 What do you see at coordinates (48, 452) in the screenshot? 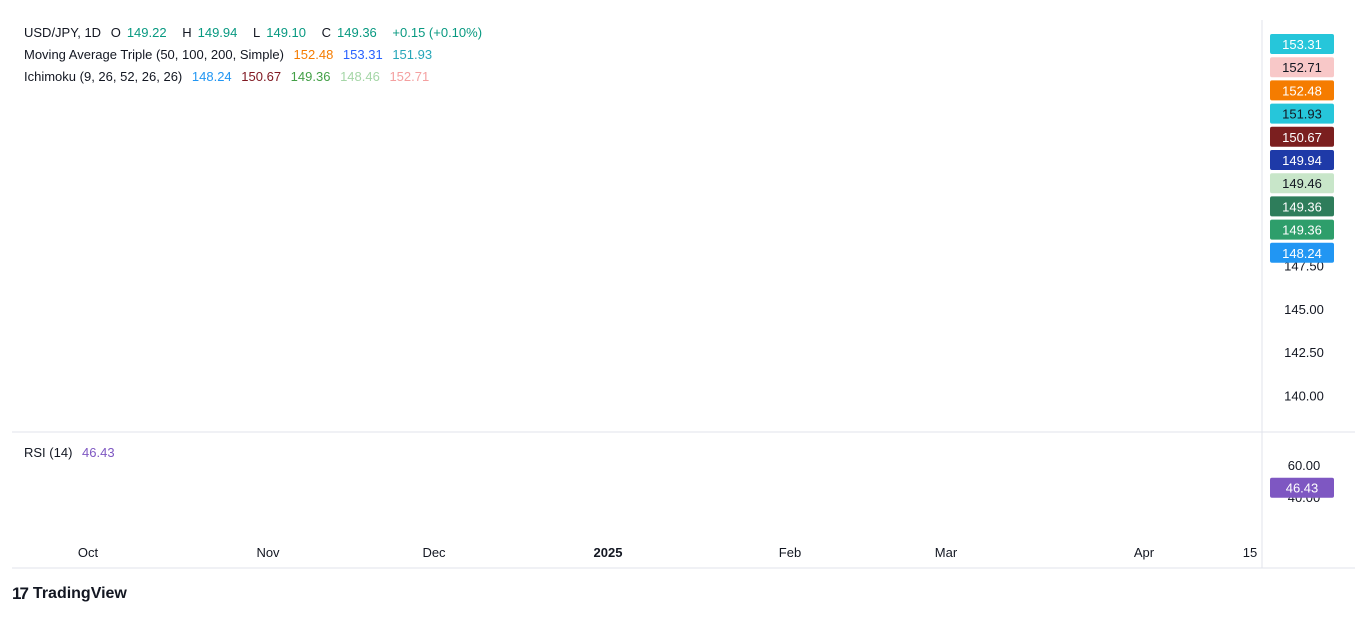
I see `rsi-legend-title: RSI (14)` at bounding box center [48, 452].